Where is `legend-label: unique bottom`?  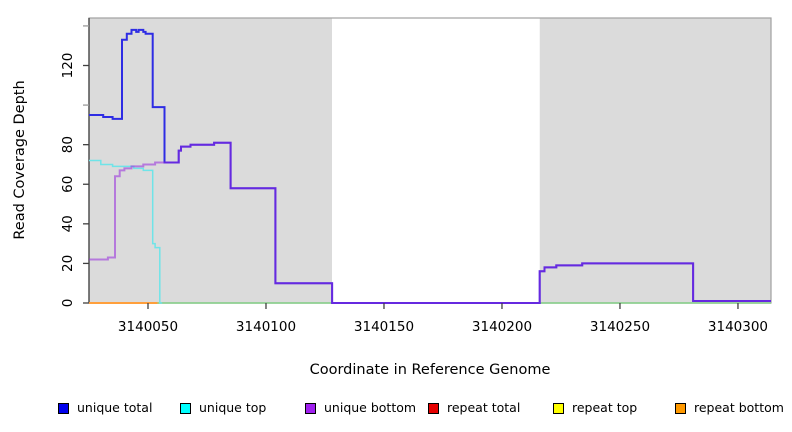 legend-label: unique bottom is located at coordinates (370, 407).